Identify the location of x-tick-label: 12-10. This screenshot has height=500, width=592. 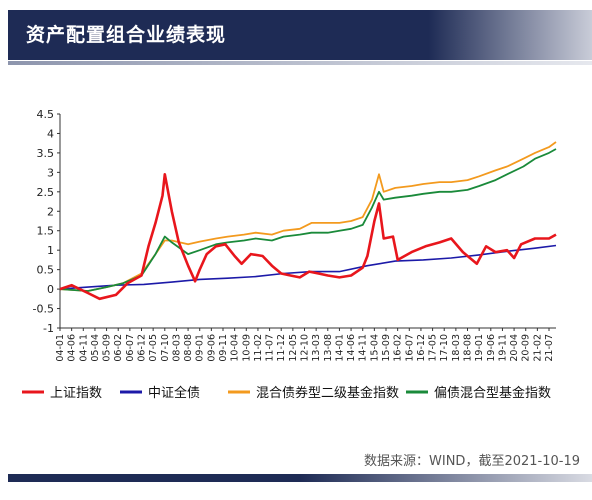
(305, 348).